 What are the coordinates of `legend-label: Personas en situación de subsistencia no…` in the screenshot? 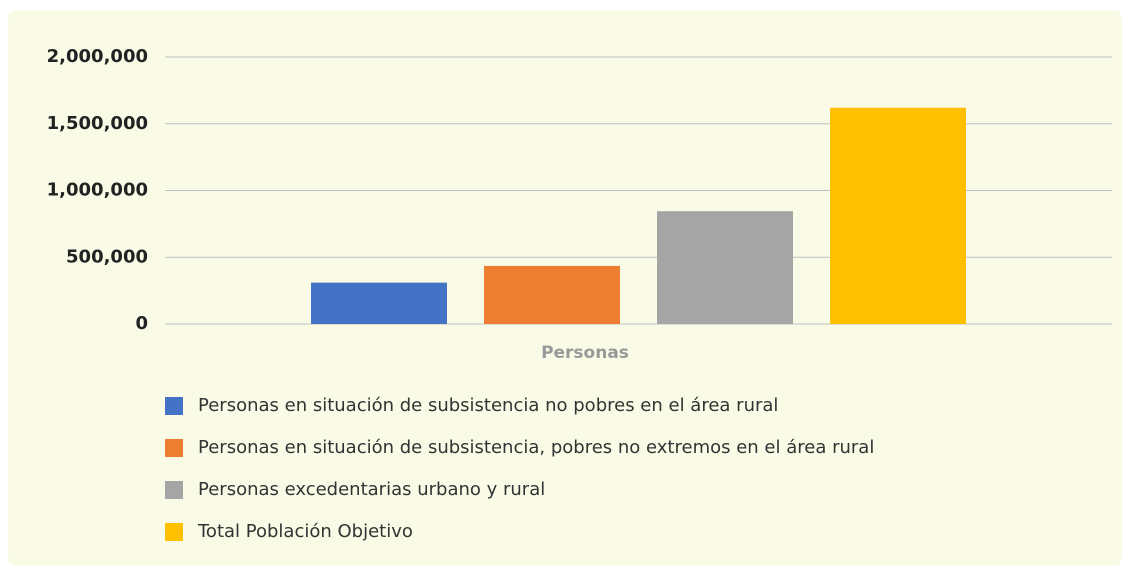 It's located at (488, 405).